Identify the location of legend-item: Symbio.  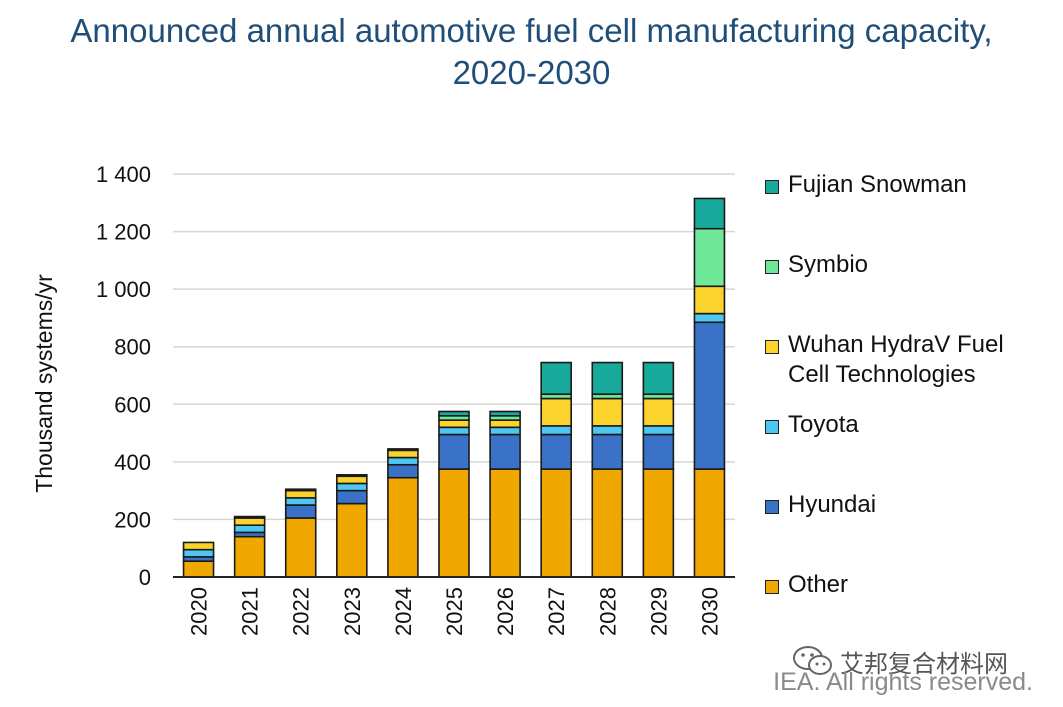
(901, 265).